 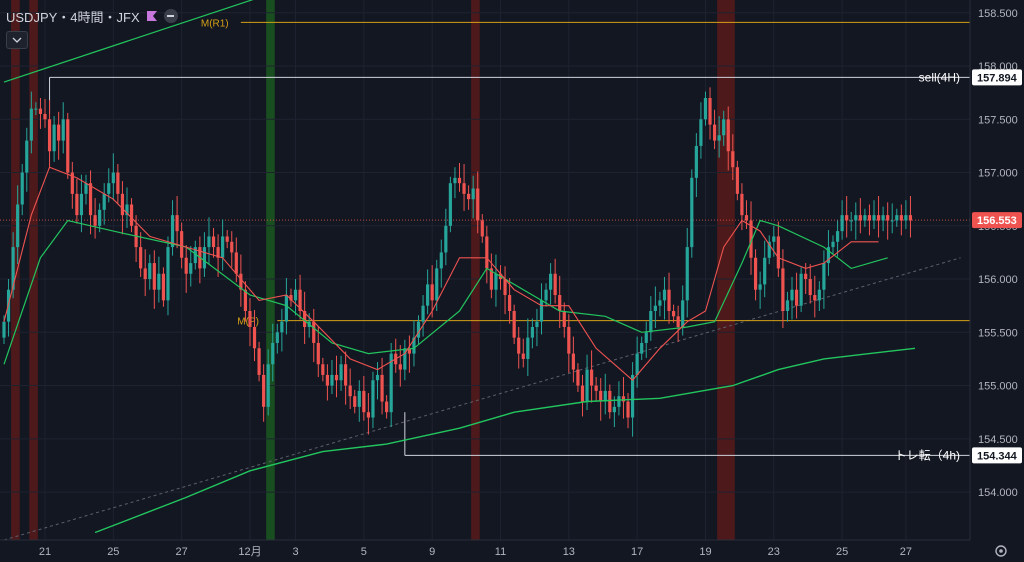 What do you see at coordinates (939, 77) in the screenshot?
I see `price-line-label-sell: sell(4H)` at bounding box center [939, 77].